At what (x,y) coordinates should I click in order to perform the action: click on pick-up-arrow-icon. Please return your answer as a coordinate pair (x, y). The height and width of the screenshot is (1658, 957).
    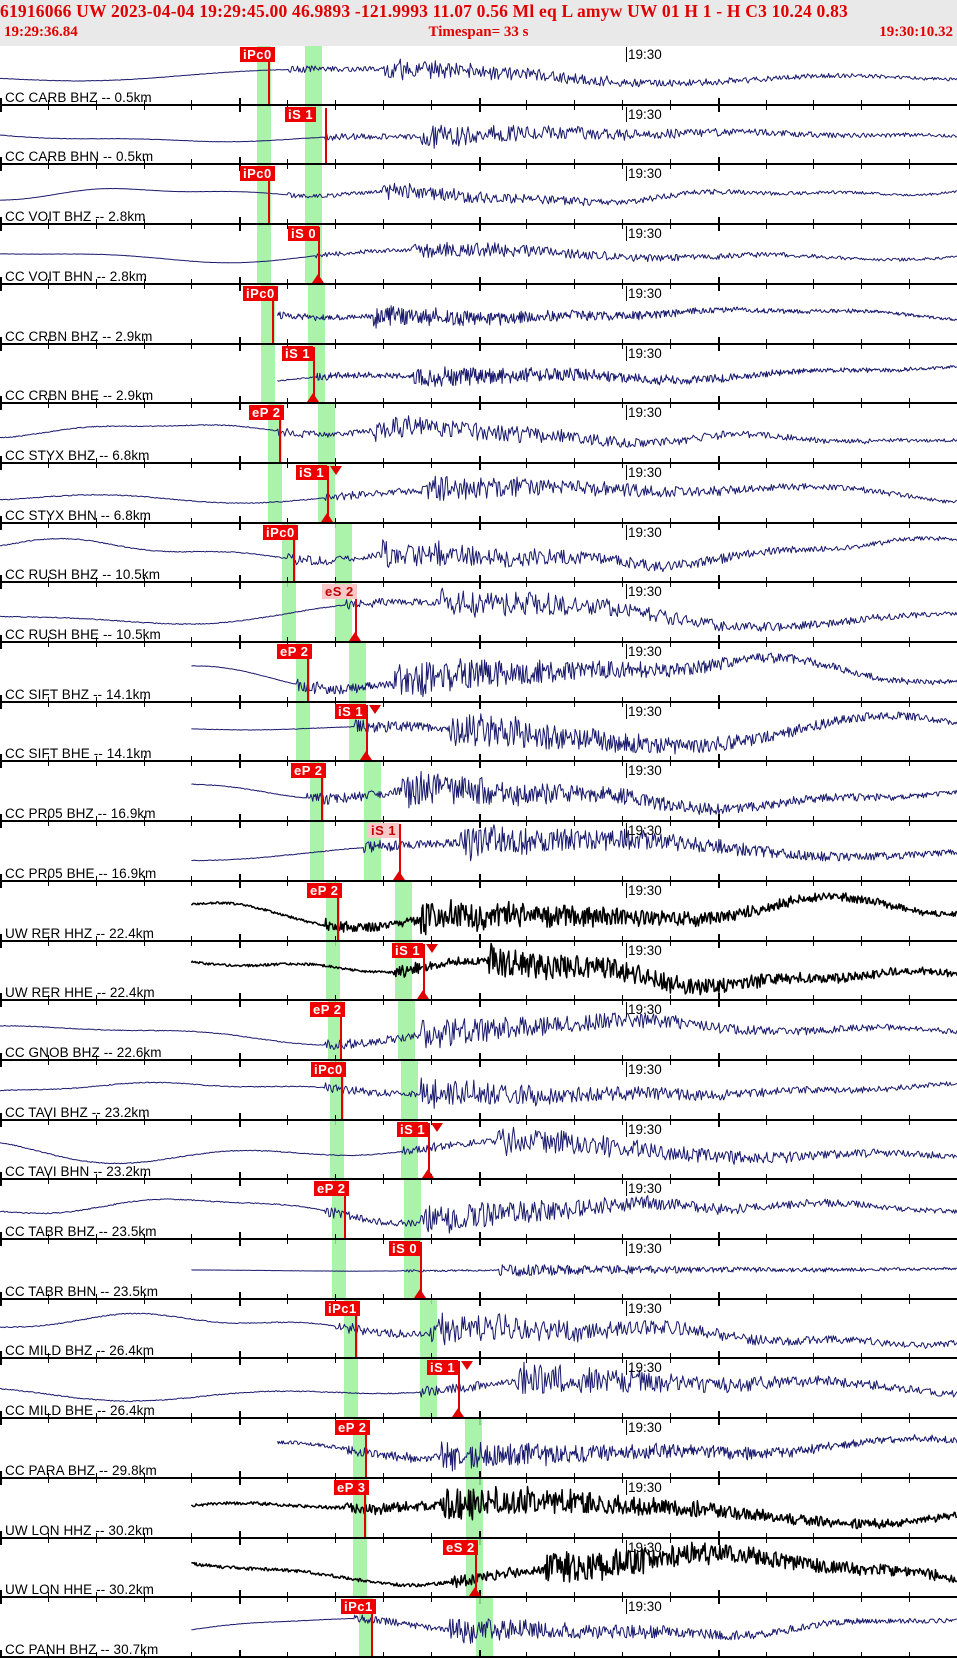
    Looking at the image, I should click on (458, 1413).